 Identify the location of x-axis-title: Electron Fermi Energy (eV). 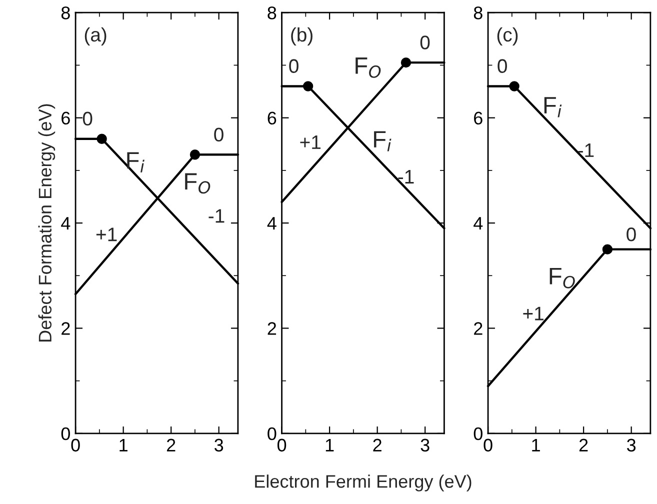
(363, 483).